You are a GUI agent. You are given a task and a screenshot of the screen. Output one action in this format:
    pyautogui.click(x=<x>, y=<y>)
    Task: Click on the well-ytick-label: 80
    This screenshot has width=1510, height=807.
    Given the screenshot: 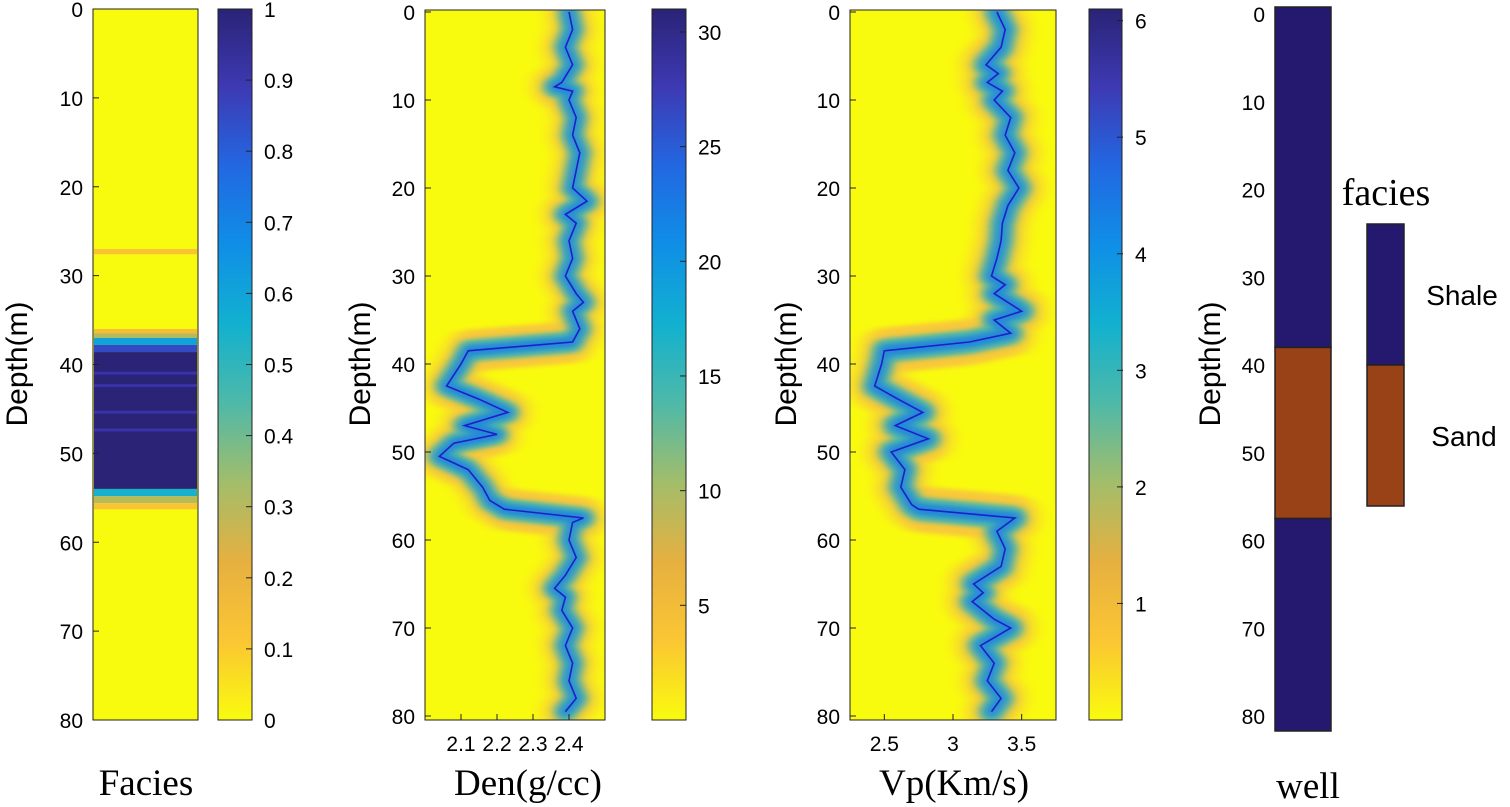 What is the action you would take?
    pyautogui.click(x=1253, y=717)
    